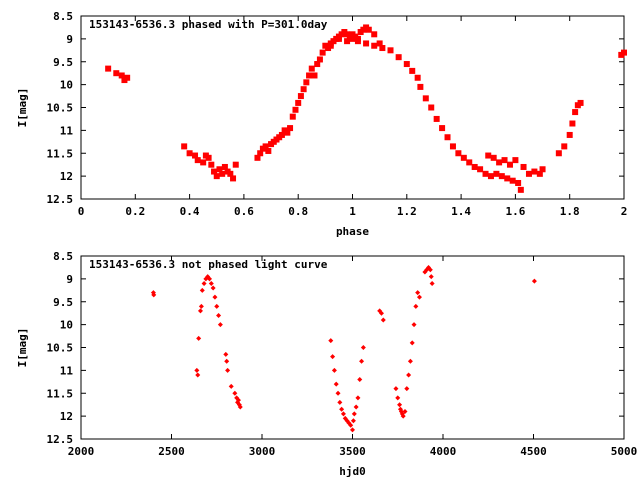 The image size is (640, 480). What do you see at coordinates (66, 325) in the screenshot?
I see `unphased-y-tick-label: 10` at bounding box center [66, 325].